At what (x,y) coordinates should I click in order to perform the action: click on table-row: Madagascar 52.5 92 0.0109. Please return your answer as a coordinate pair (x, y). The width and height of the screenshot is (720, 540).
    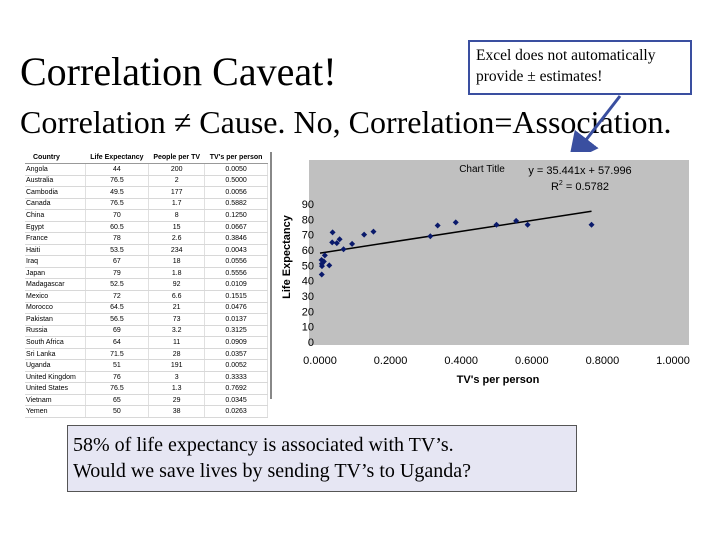
    Looking at the image, I should click on (146, 284).